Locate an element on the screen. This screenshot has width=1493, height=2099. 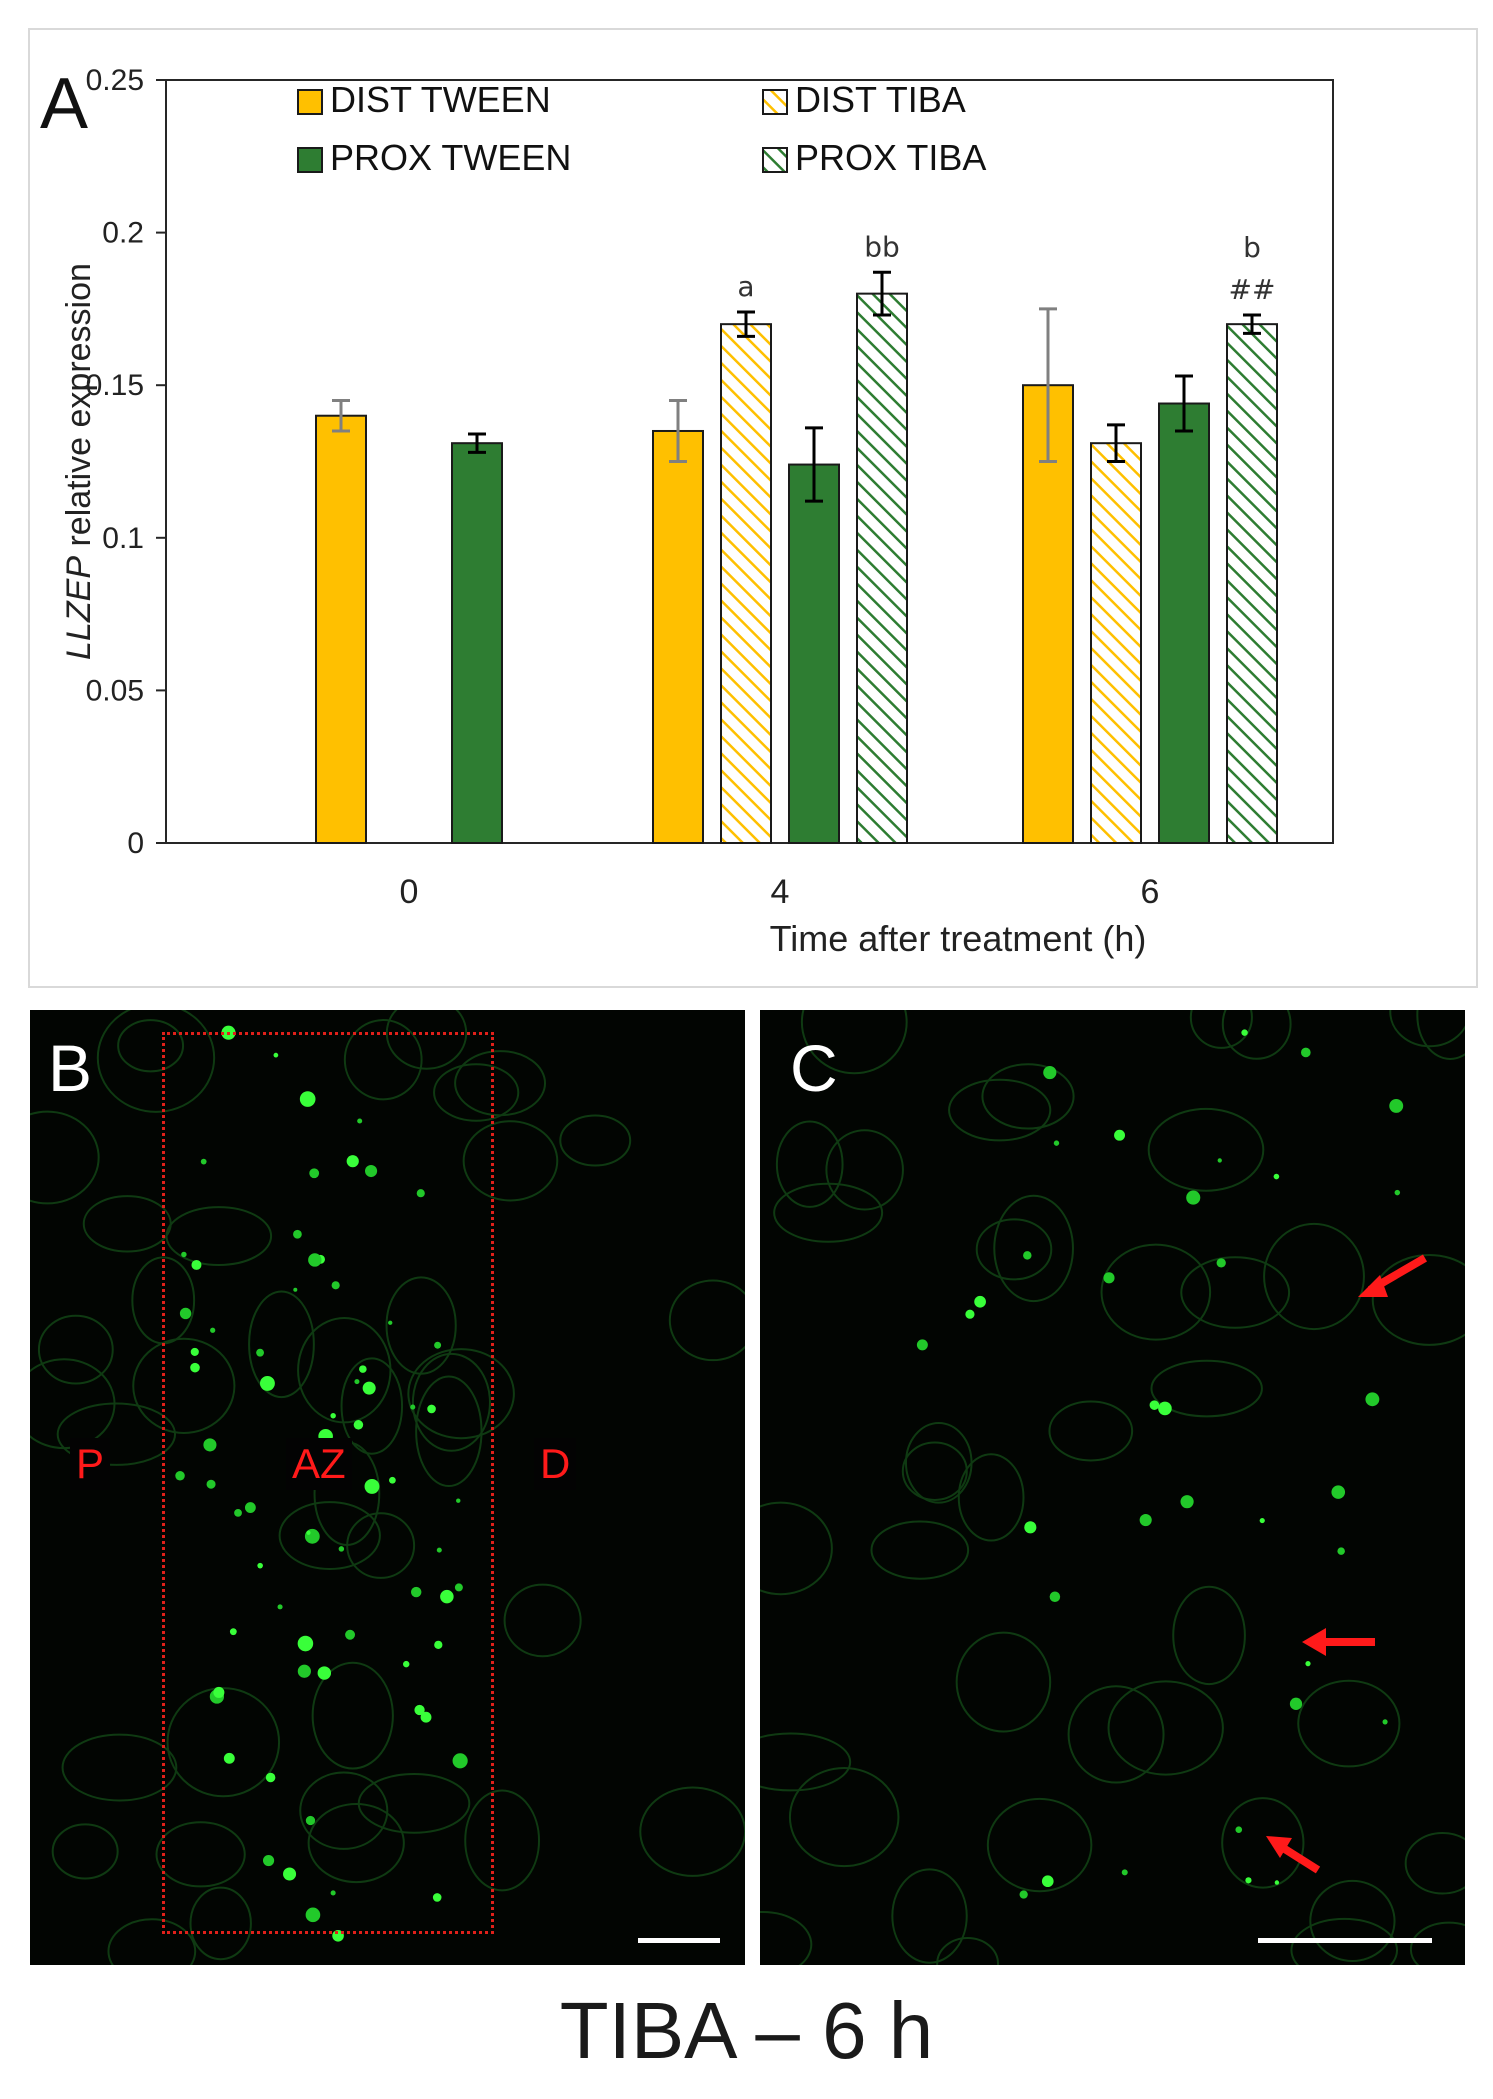
abscission-zone-box is located at coordinates (328, 1483).